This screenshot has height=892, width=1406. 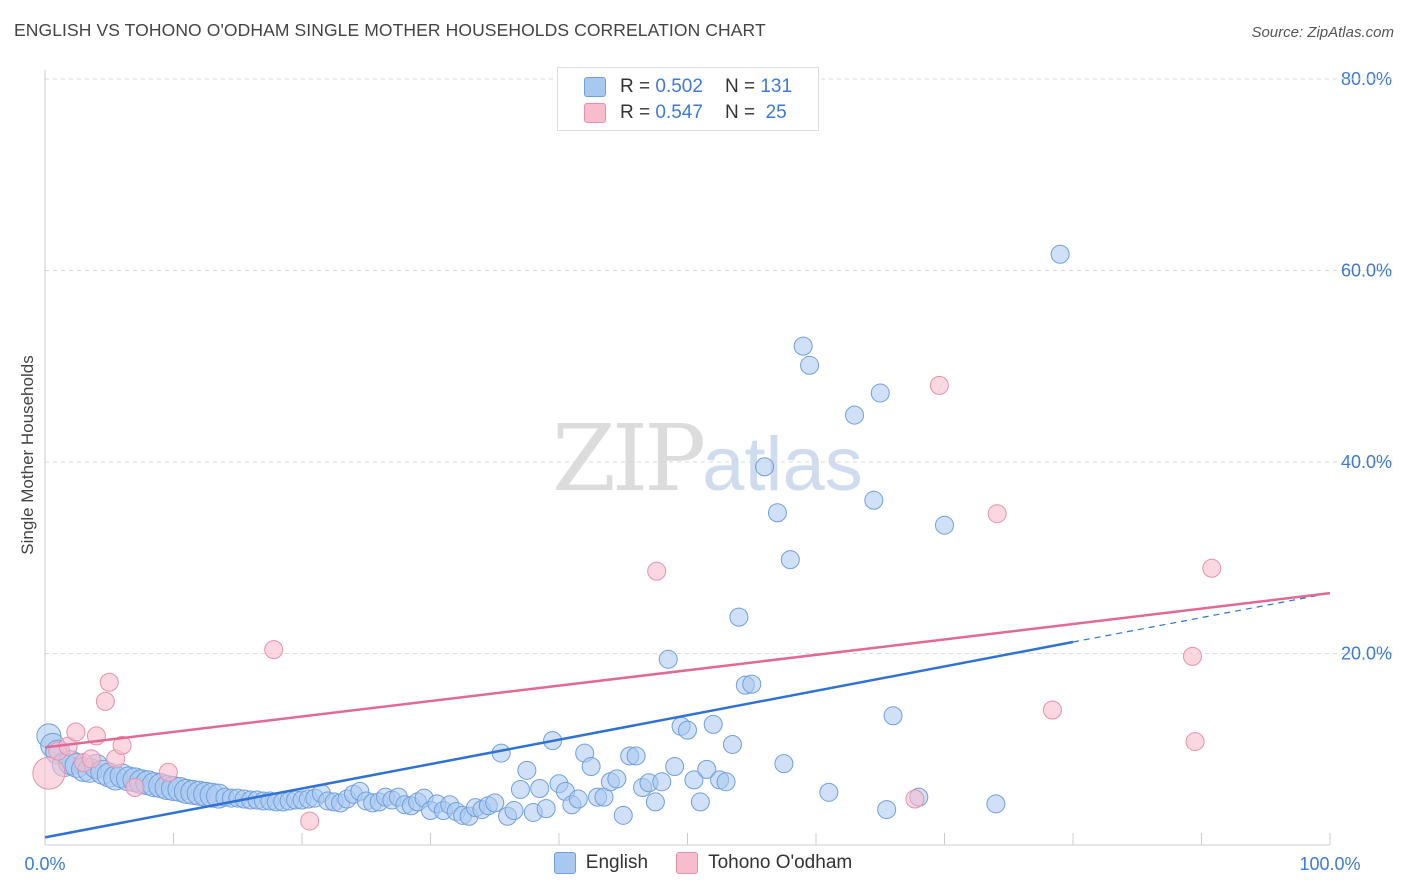 I want to click on legend-item-tohono: Tohono O'odham, so click(x=764, y=863).